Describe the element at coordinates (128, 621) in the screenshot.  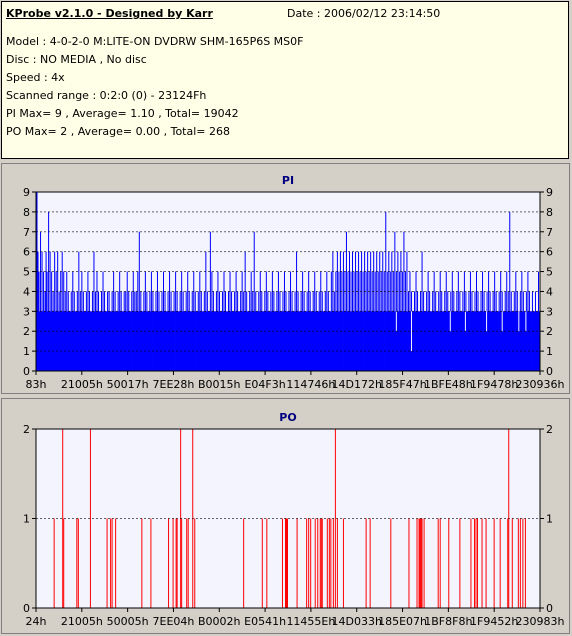
I see `x-tick-label: 50005h` at that location.